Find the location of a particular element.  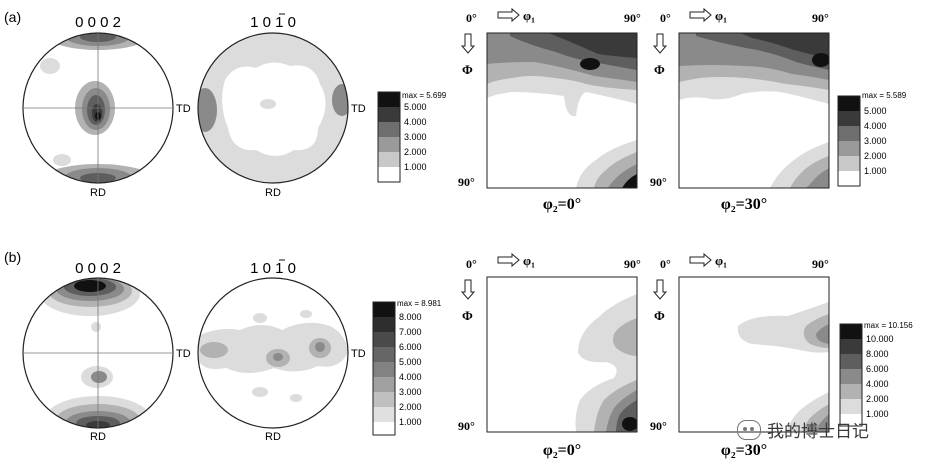

pf-legend-max-b: max = 8.981 is located at coordinates (419, 303).